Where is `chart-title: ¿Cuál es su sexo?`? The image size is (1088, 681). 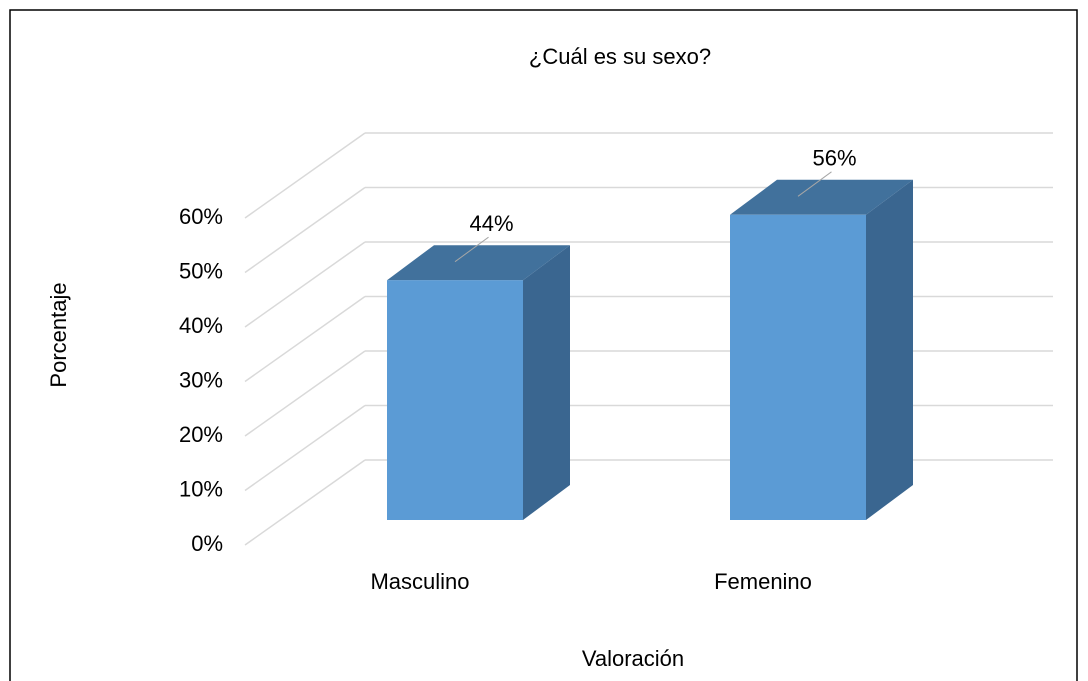 chart-title: ¿Cuál es su sexo? is located at coordinates (620, 56).